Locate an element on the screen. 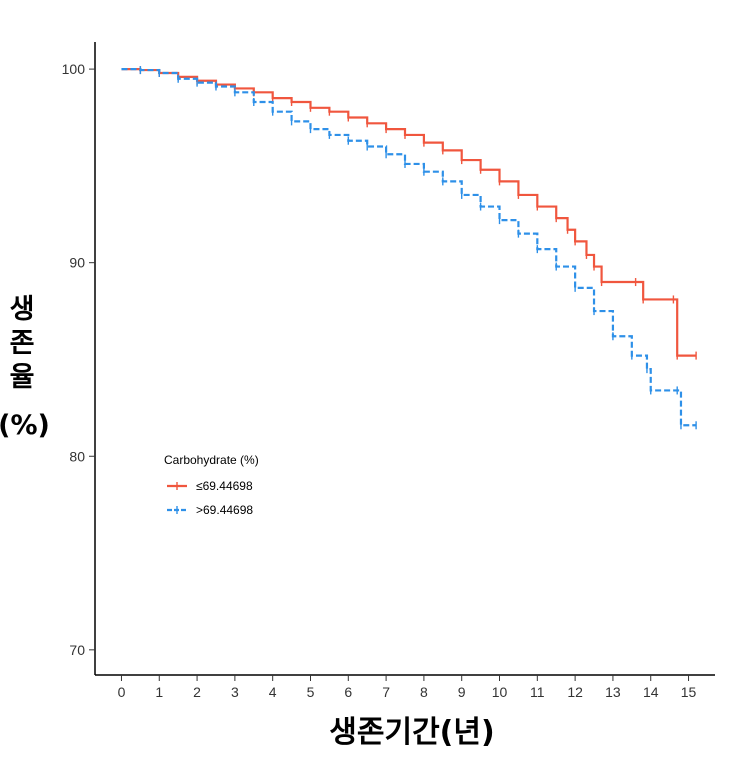 The width and height of the screenshot is (738, 763). y-axis-title-line-4: (%) is located at coordinates (25, 425).